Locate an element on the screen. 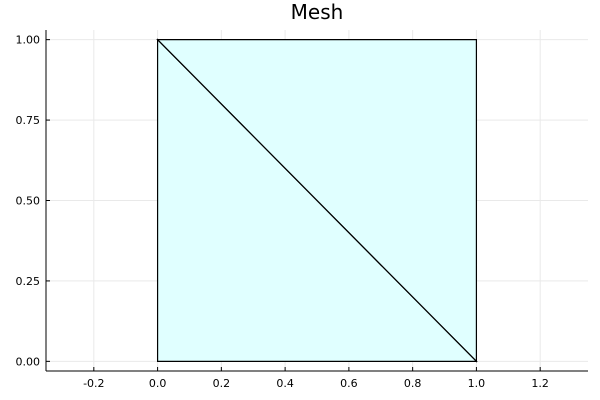 The width and height of the screenshot is (600, 400). y-ticks: 0.00 0.25 0.50 0.75 1.00 is located at coordinates (33, 201).